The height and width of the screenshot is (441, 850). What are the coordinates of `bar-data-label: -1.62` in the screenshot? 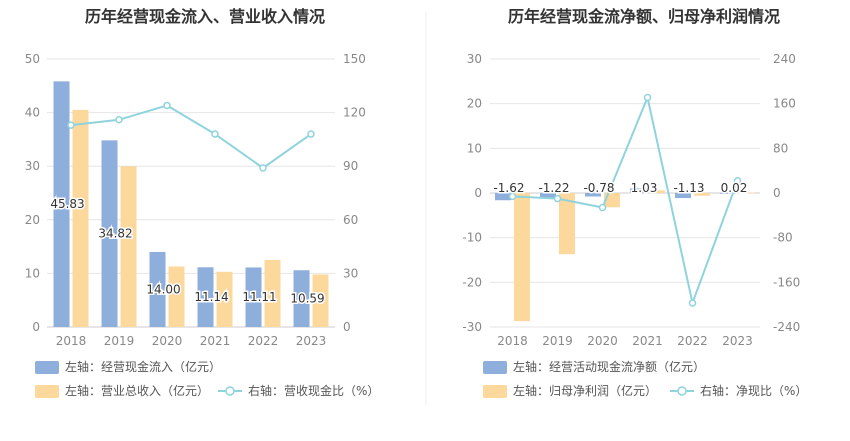 It's located at (508, 188).